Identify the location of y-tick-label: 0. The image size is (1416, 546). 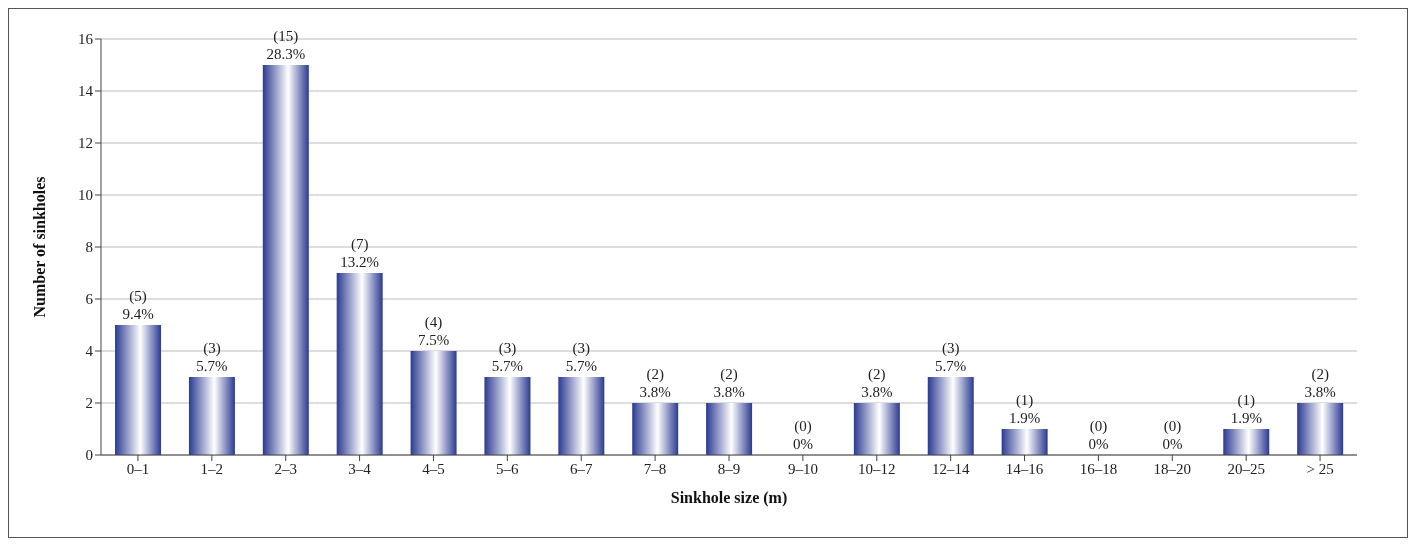
(89, 455).